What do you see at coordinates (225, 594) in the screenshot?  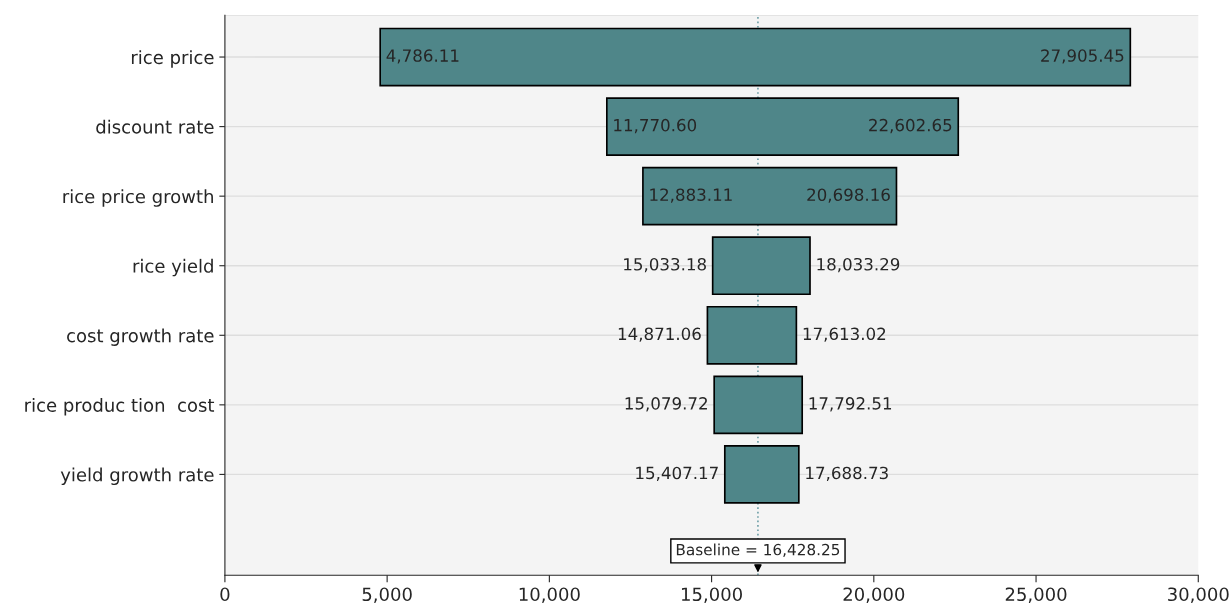 I see `x-tick-label: 0` at bounding box center [225, 594].